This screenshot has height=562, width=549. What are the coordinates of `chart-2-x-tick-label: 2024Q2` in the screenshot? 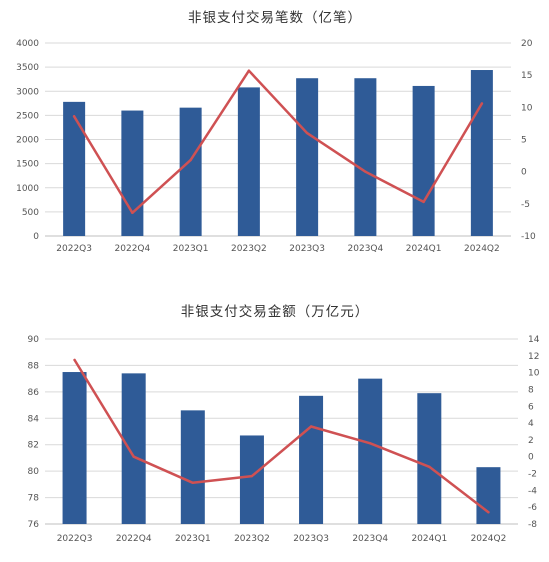 It's located at (489, 539).